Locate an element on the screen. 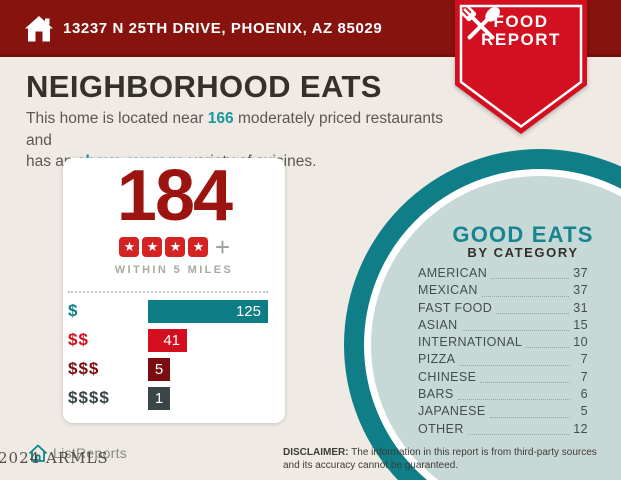 The image size is (621, 480). bar: 41 is located at coordinates (167, 340).